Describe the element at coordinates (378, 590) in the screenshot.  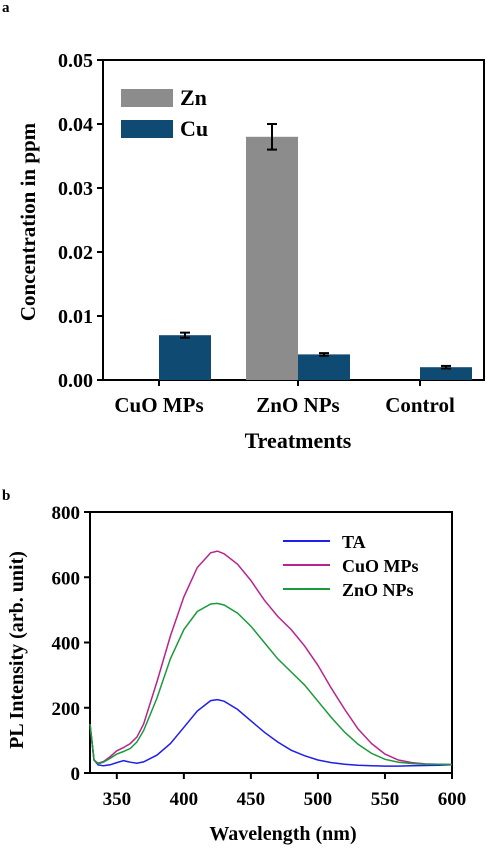
I see `legend-label: ZnO NPs` at that location.